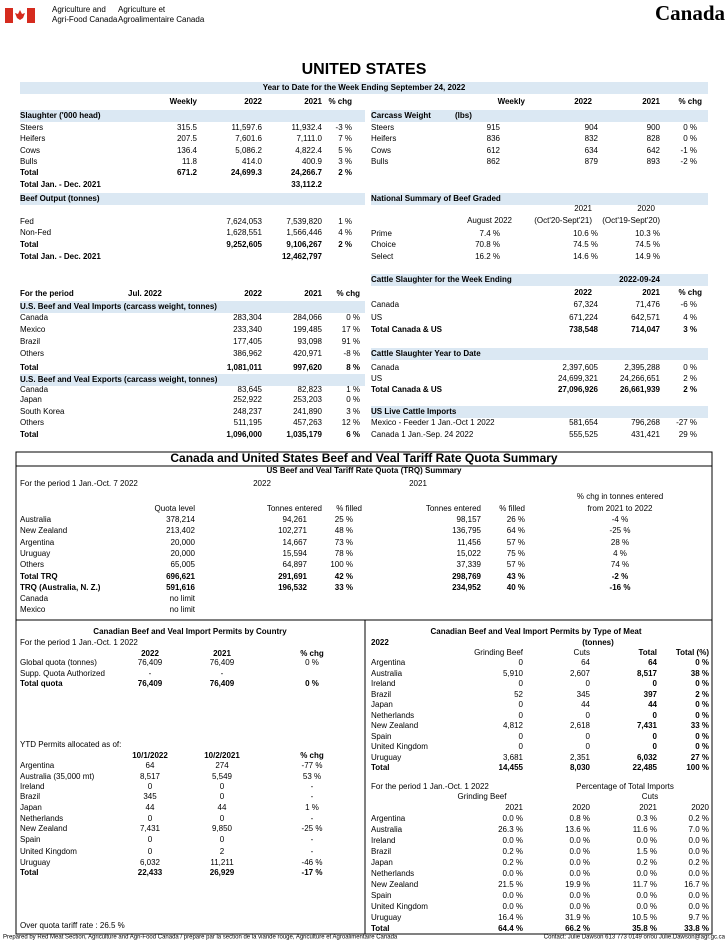  I want to click on cell: 136,795, so click(466, 530).